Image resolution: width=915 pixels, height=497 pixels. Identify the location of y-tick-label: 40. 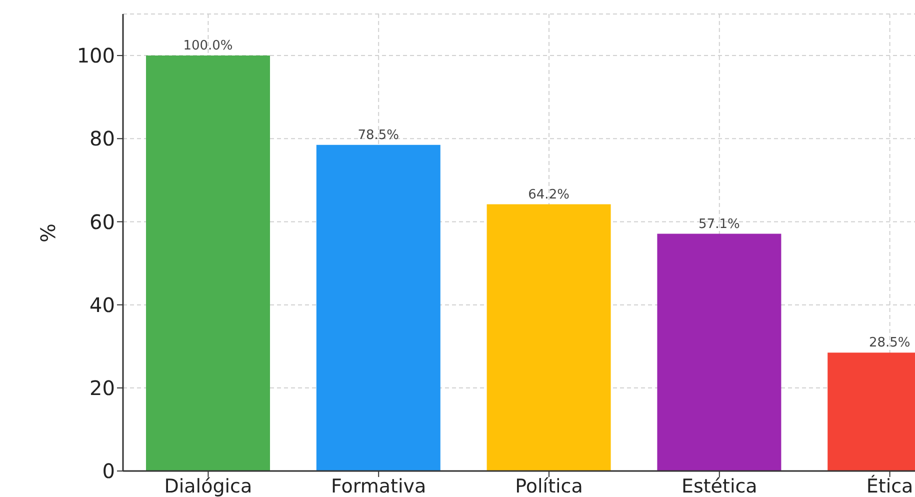
(102, 304).